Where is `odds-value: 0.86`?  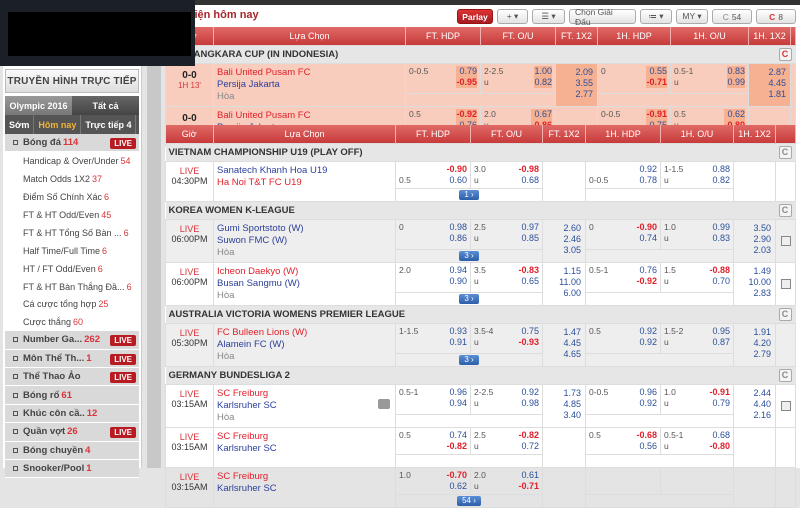
odds-value: 0.86 is located at coordinates (458, 237).